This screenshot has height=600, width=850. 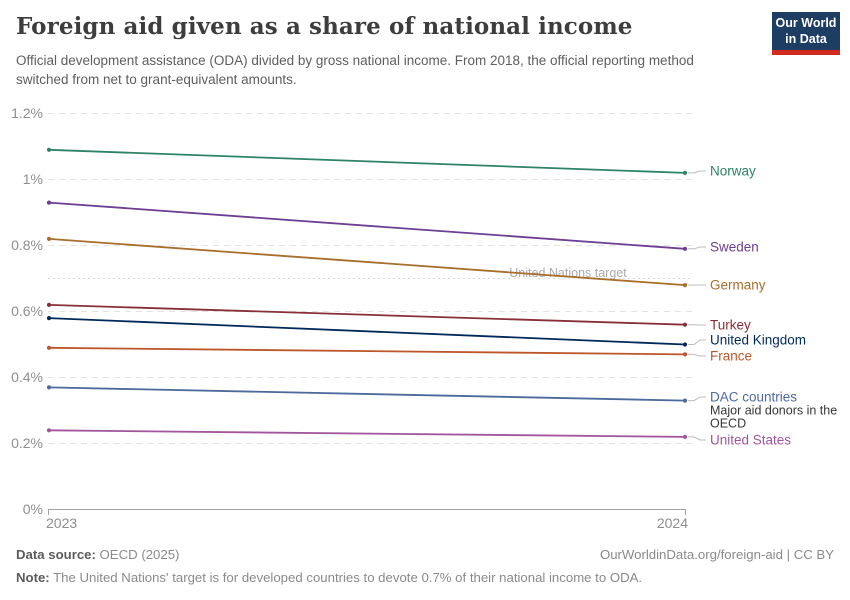 What do you see at coordinates (367, 512) in the screenshot?
I see `x-axis-line` at bounding box center [367, 512].